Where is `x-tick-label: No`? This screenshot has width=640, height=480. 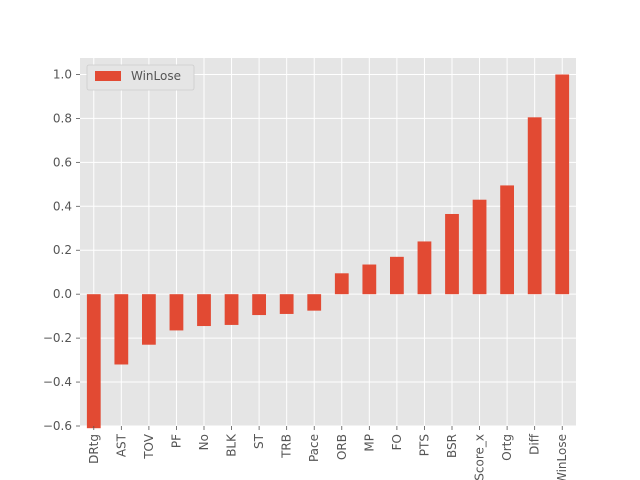
x-tick-label: No is located at coordinates (204, 442).